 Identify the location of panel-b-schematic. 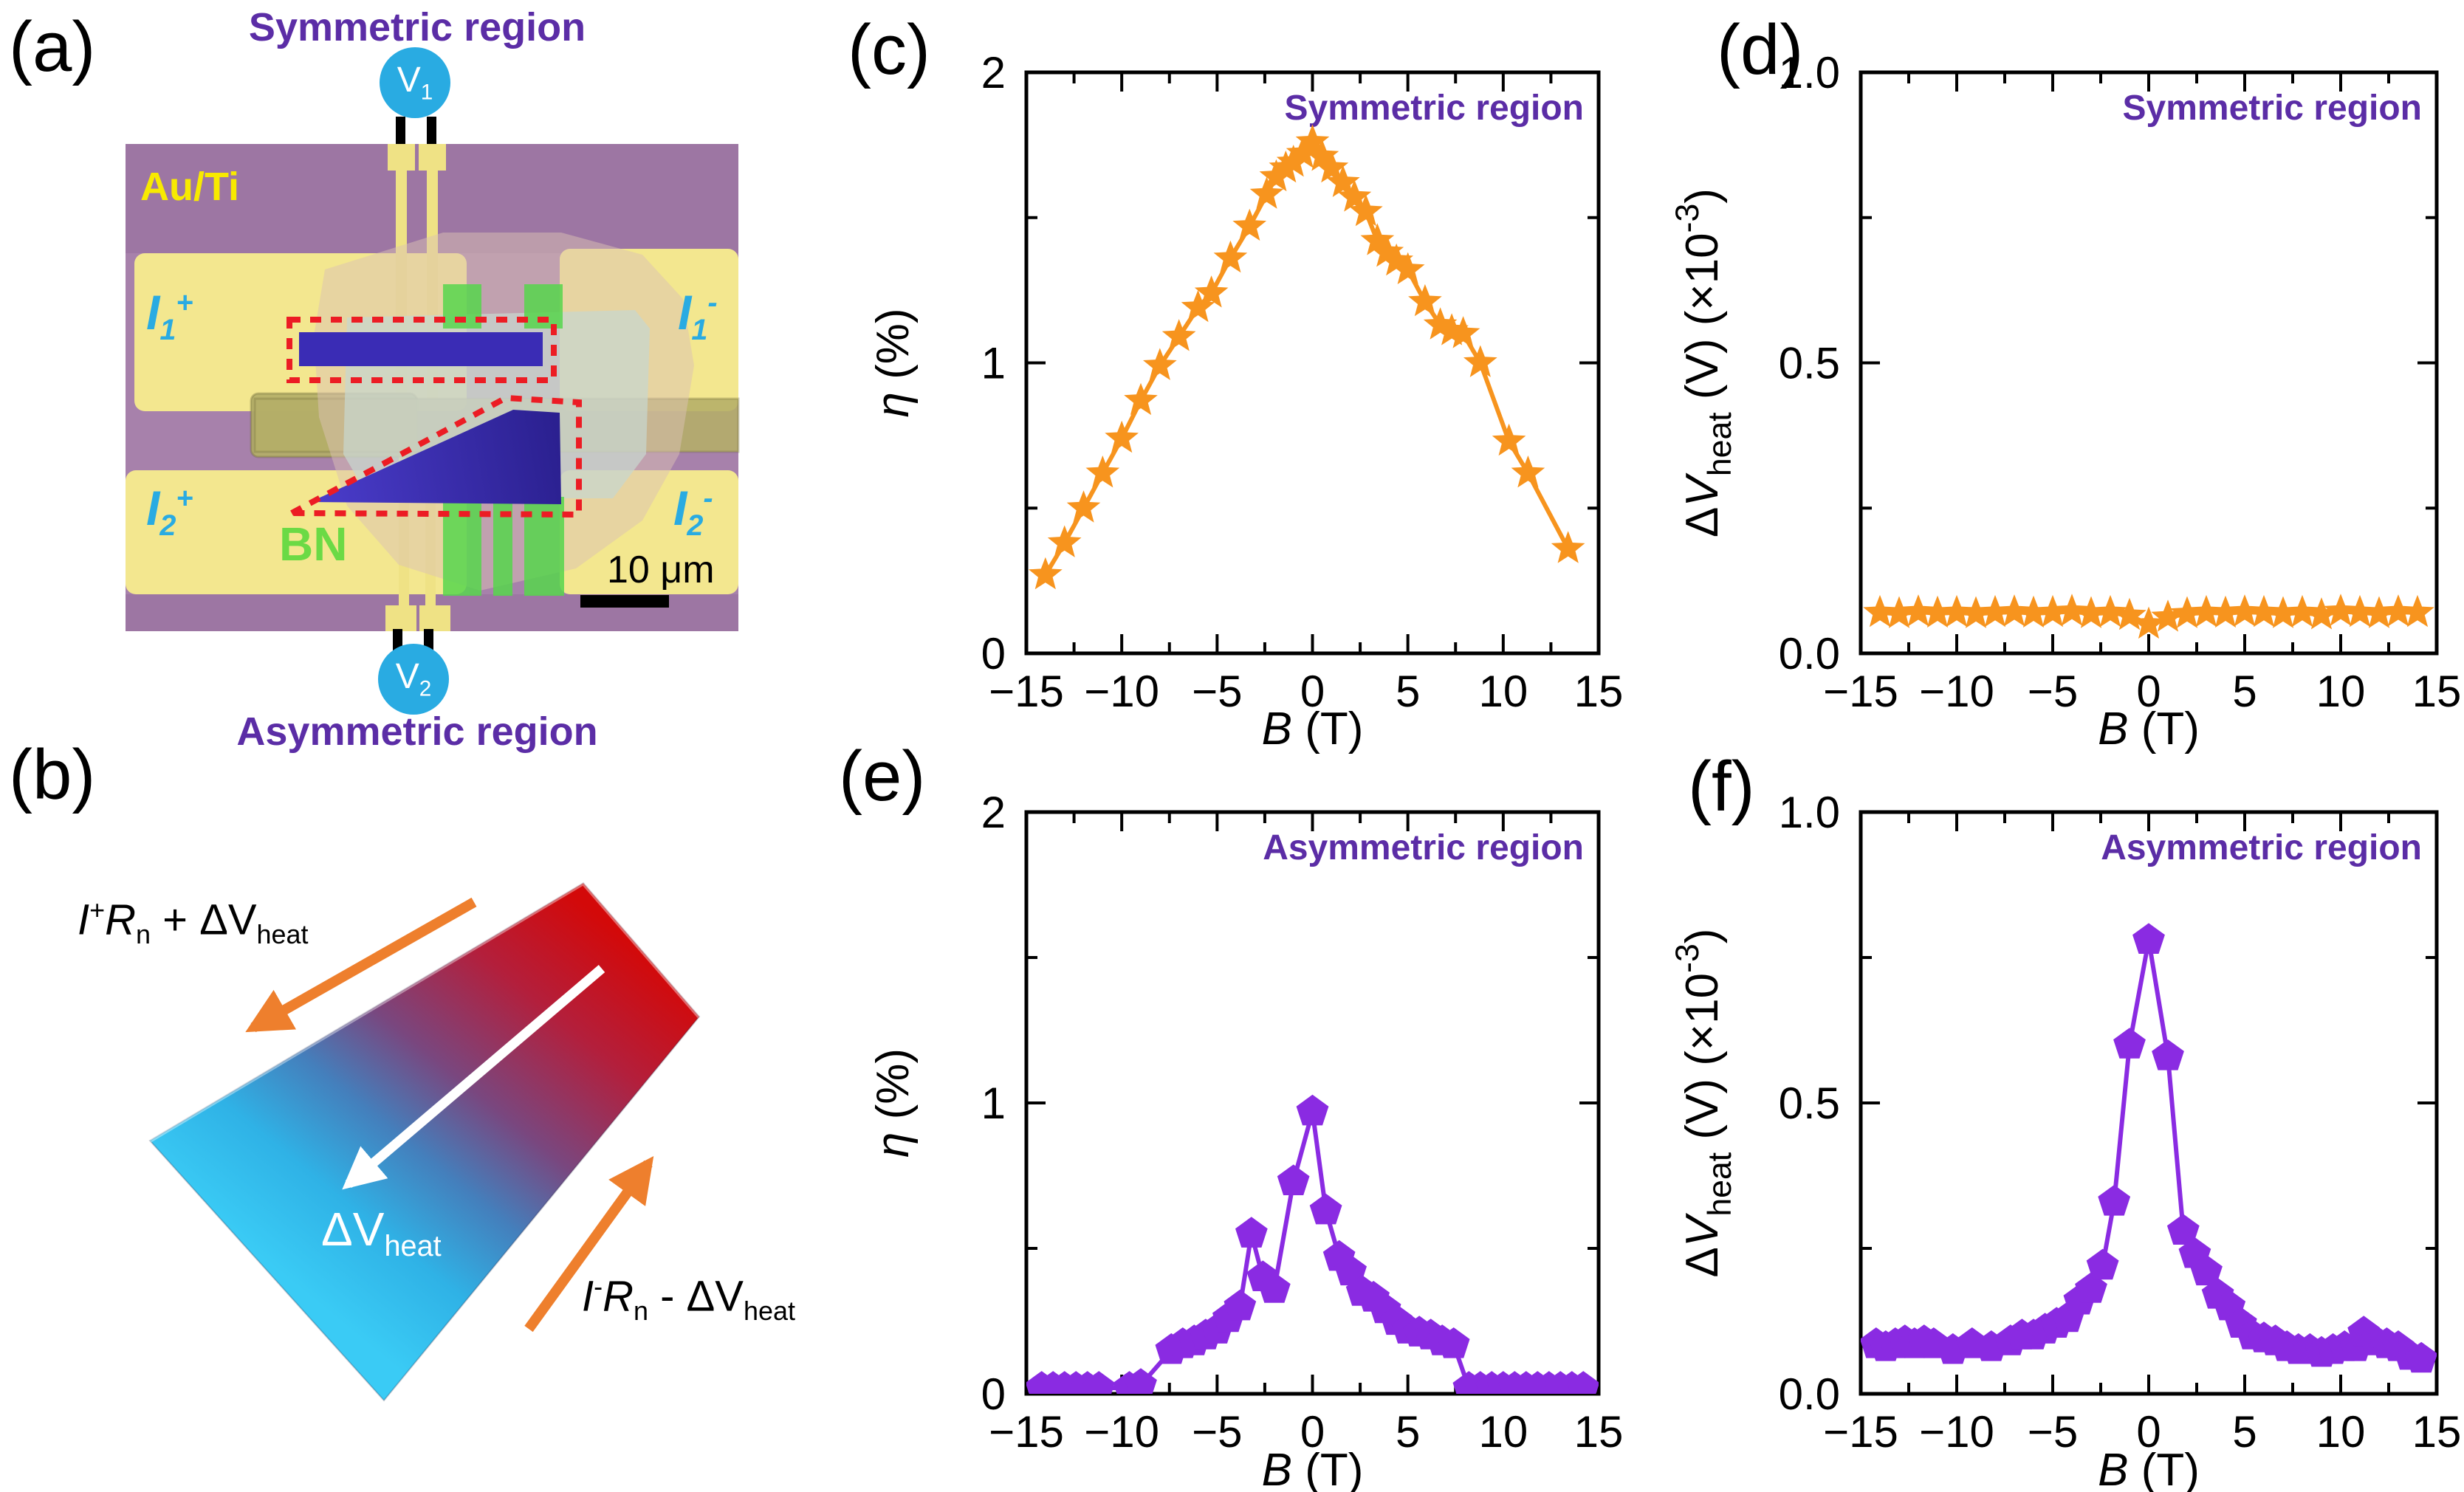
(424, 1141).